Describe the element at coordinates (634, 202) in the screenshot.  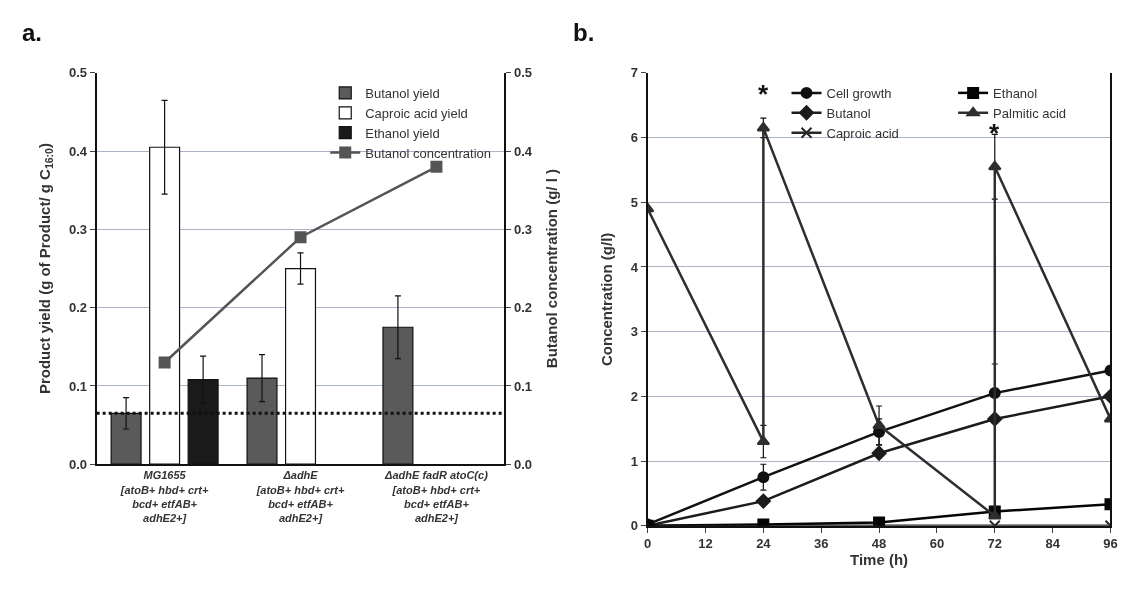
I see `y-tick-label: 5` at that location.